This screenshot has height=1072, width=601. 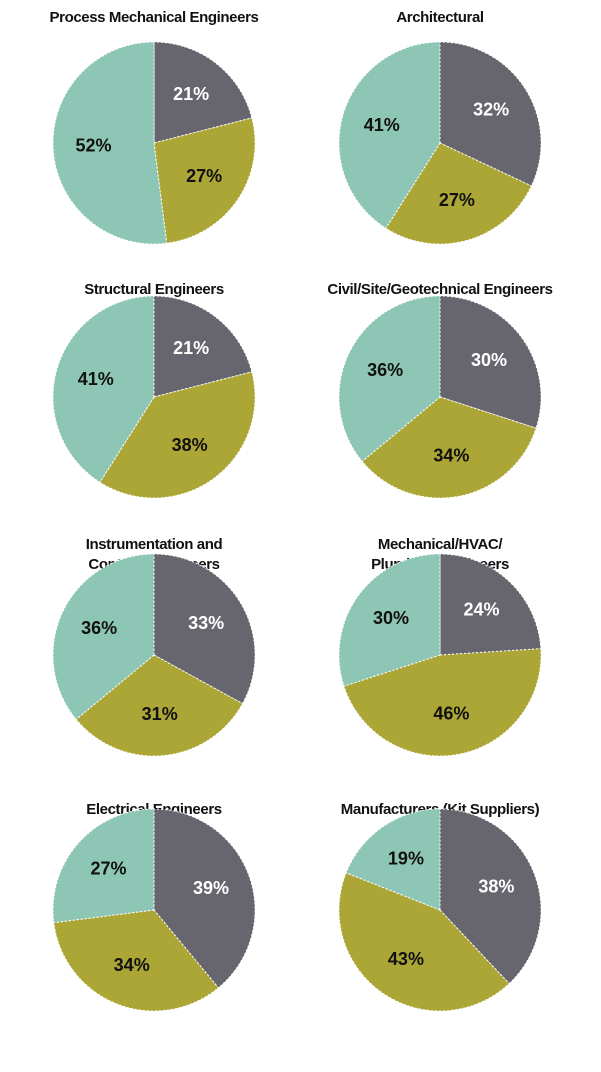 I want to click on pie-chart: Process Mechanical Engineers 21% 27% 52%, so click(x=154, y=127).